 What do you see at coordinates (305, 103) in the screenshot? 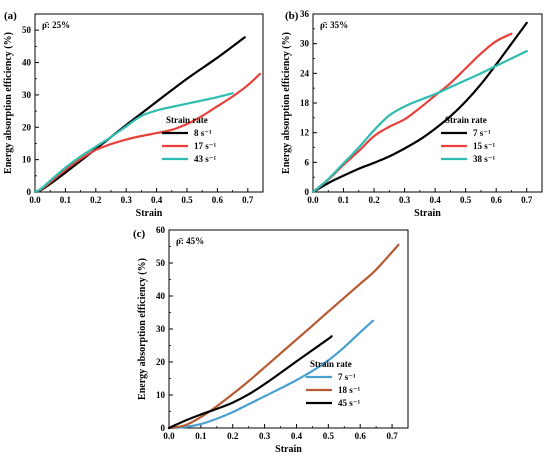
I see `y-tick-label: 18` at bounding box center [305, 103].